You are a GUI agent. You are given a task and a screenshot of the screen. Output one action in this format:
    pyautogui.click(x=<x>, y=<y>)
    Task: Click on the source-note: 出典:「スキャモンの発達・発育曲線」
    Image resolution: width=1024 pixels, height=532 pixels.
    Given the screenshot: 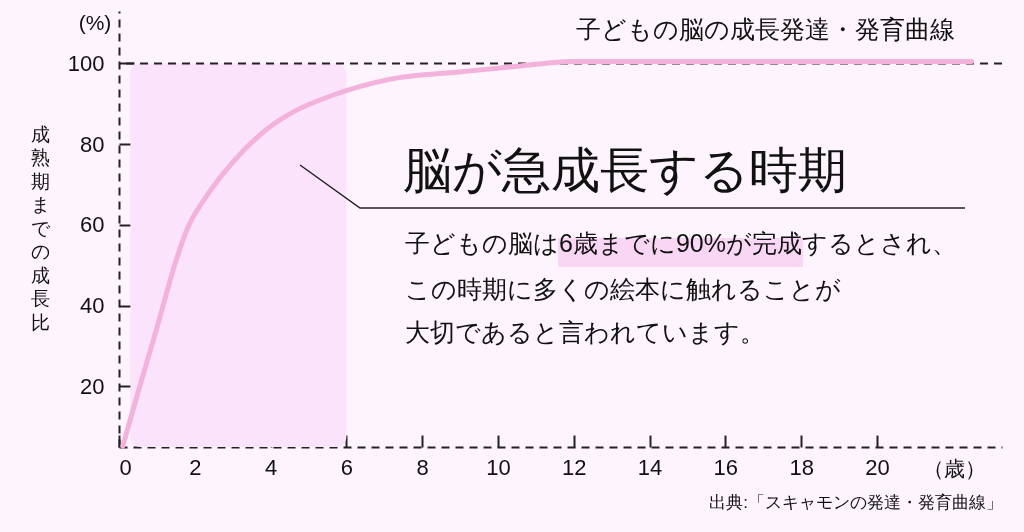 What is the action you would take?
    pyautogui.click(x=856, y=502)
    